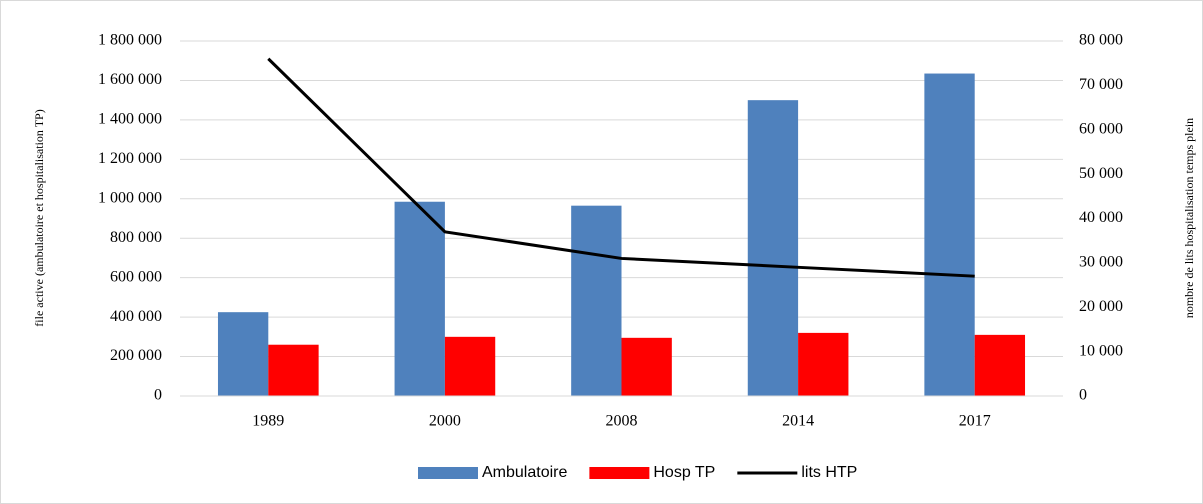 This screenshot has height=504, width=1203. I want to click on y2-tick-label: 10 000, so click(1101, 350).